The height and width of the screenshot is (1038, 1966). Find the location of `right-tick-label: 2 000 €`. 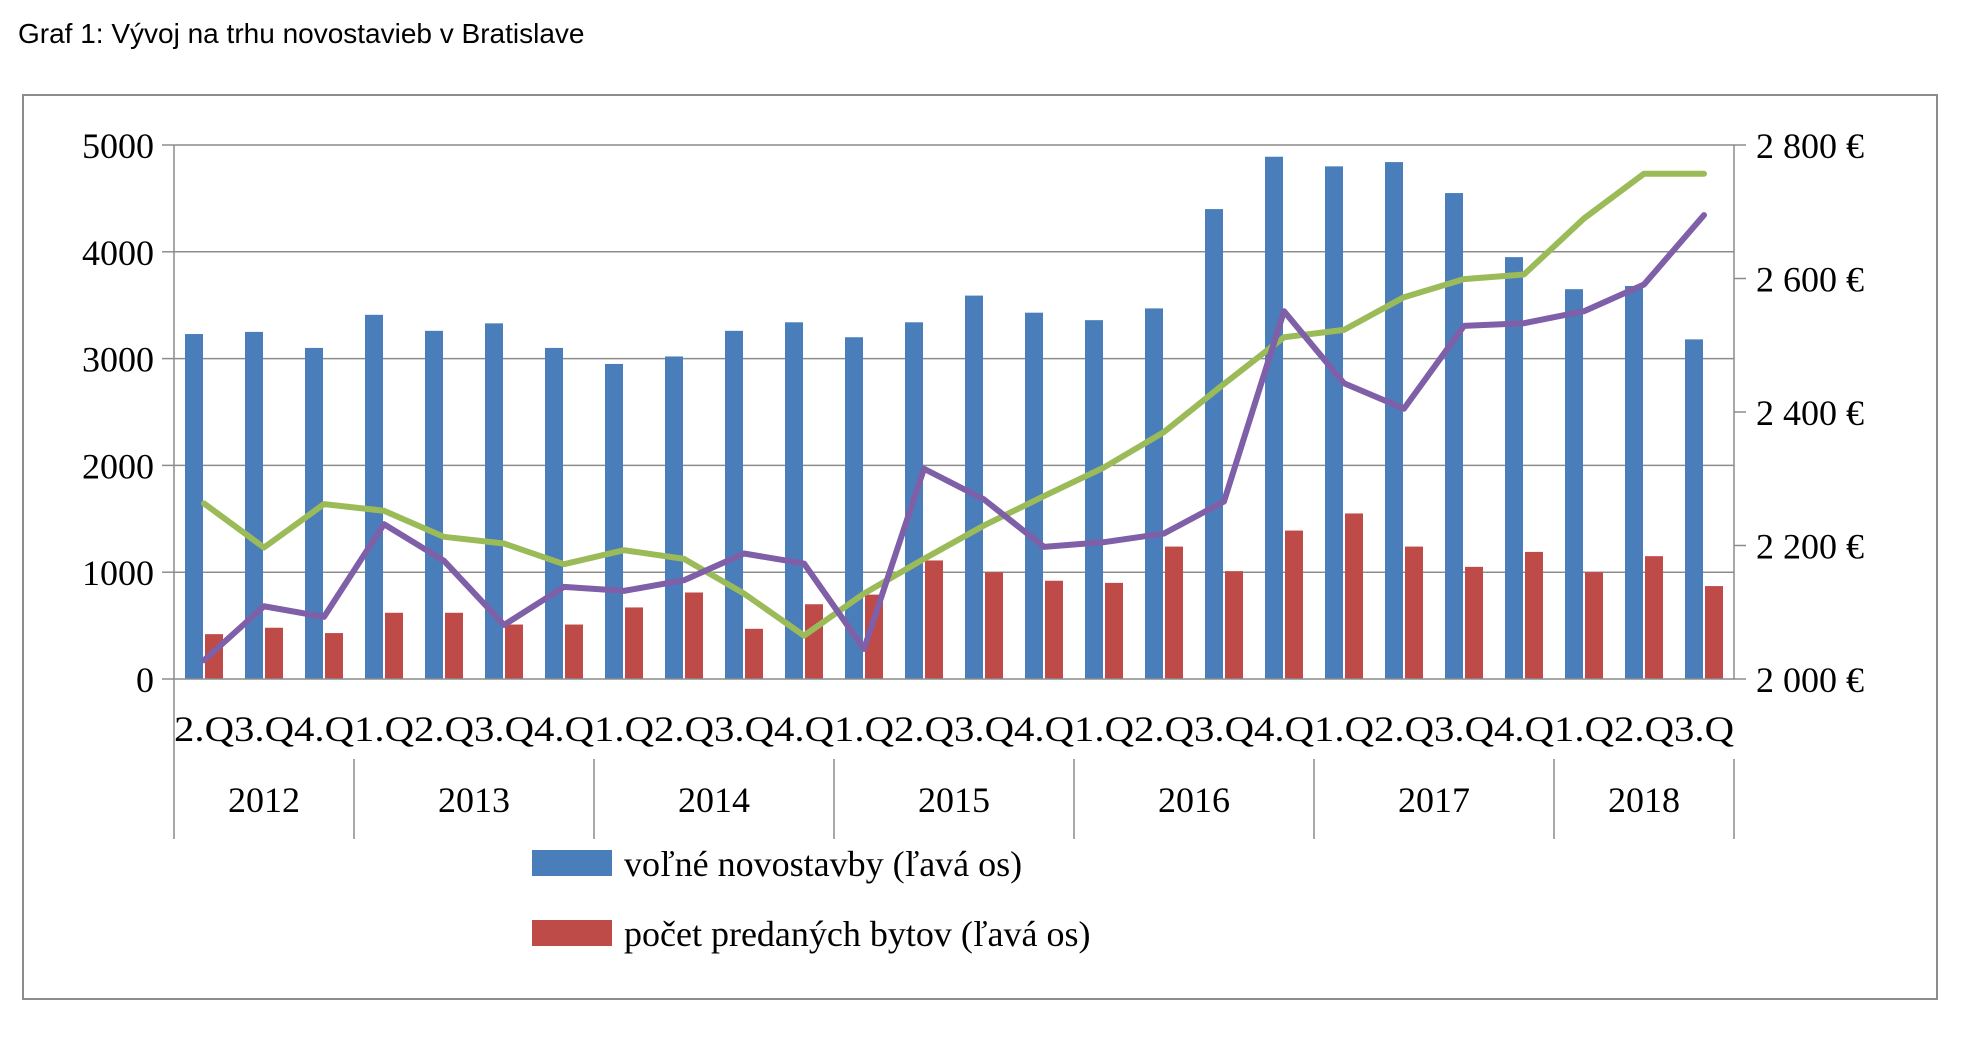

right-tick-label: 2 000 € is located at coordinates (1810, 680).